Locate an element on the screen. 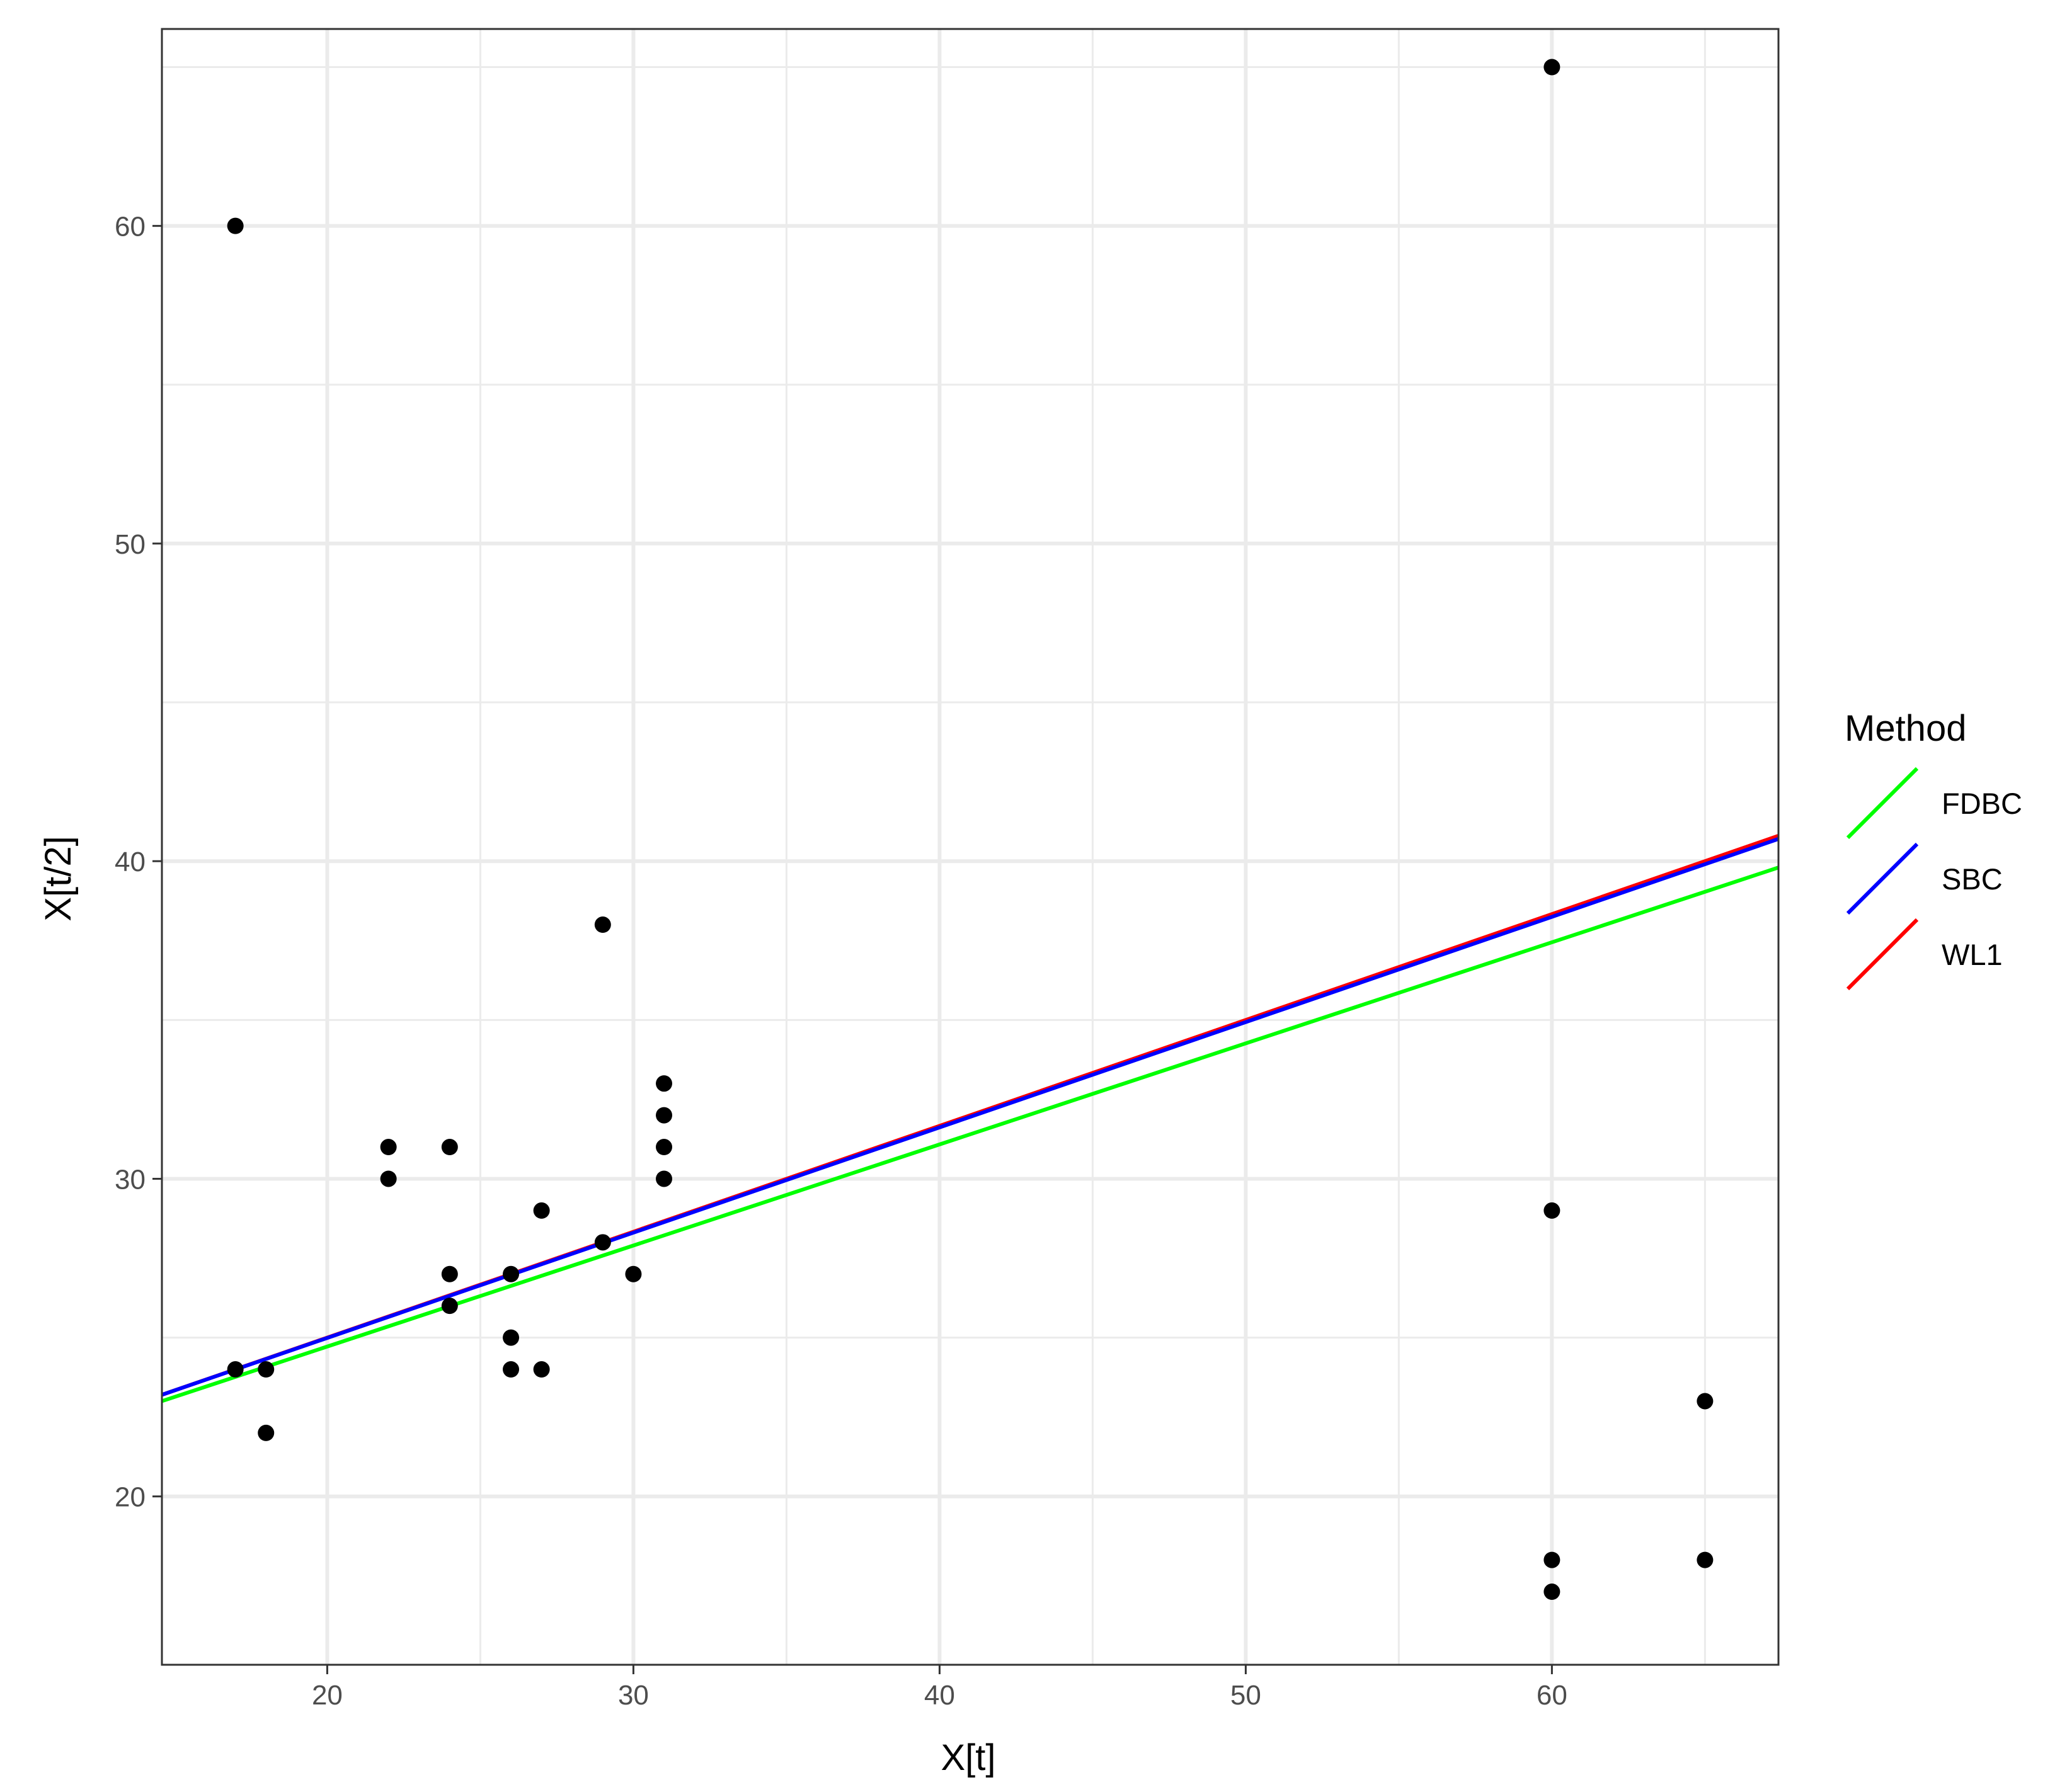 This screenshot has width=2067, height=1792. legend-key-wl1 is located at coordinates (1882, 954).